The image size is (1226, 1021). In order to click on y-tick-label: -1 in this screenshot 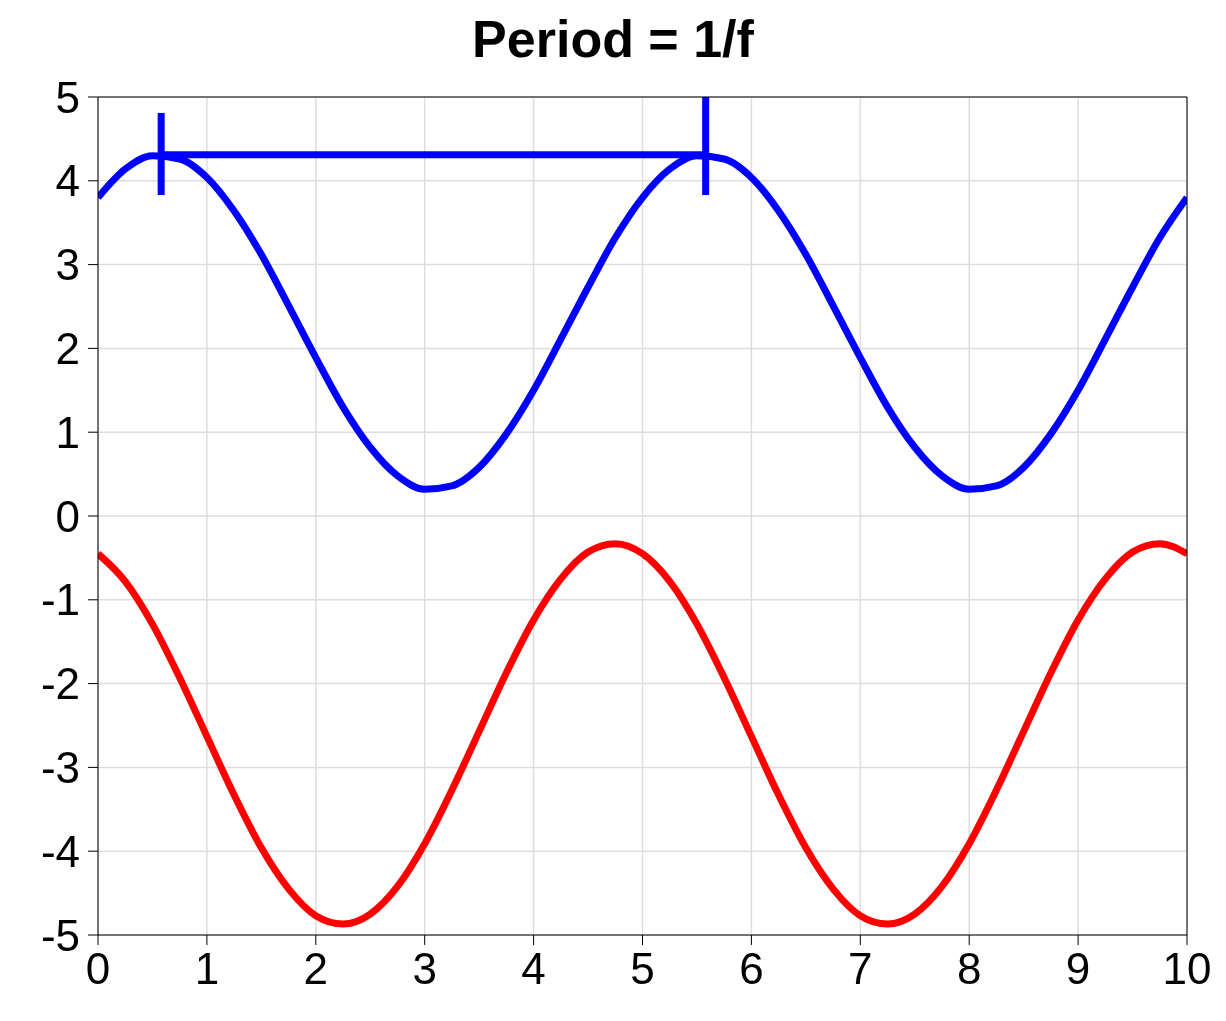, I will do `click(60, 600)`.